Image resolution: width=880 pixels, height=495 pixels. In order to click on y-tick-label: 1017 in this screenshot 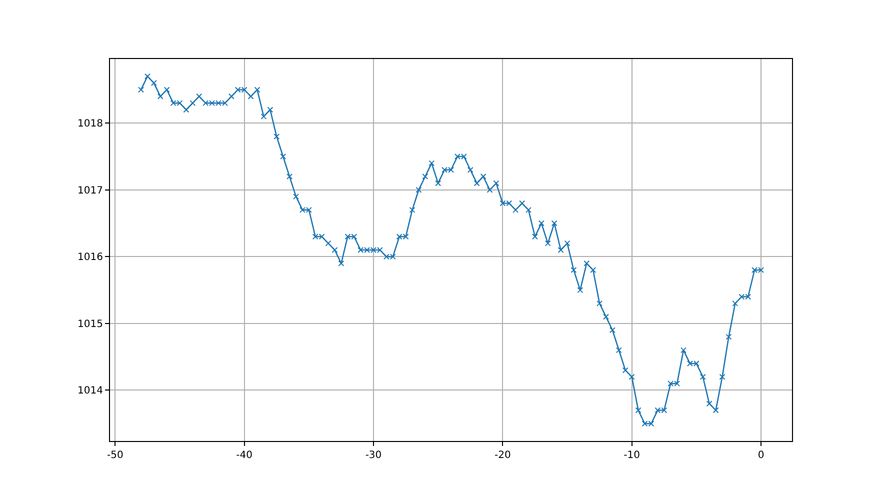, I will do `click(90, 190)`.